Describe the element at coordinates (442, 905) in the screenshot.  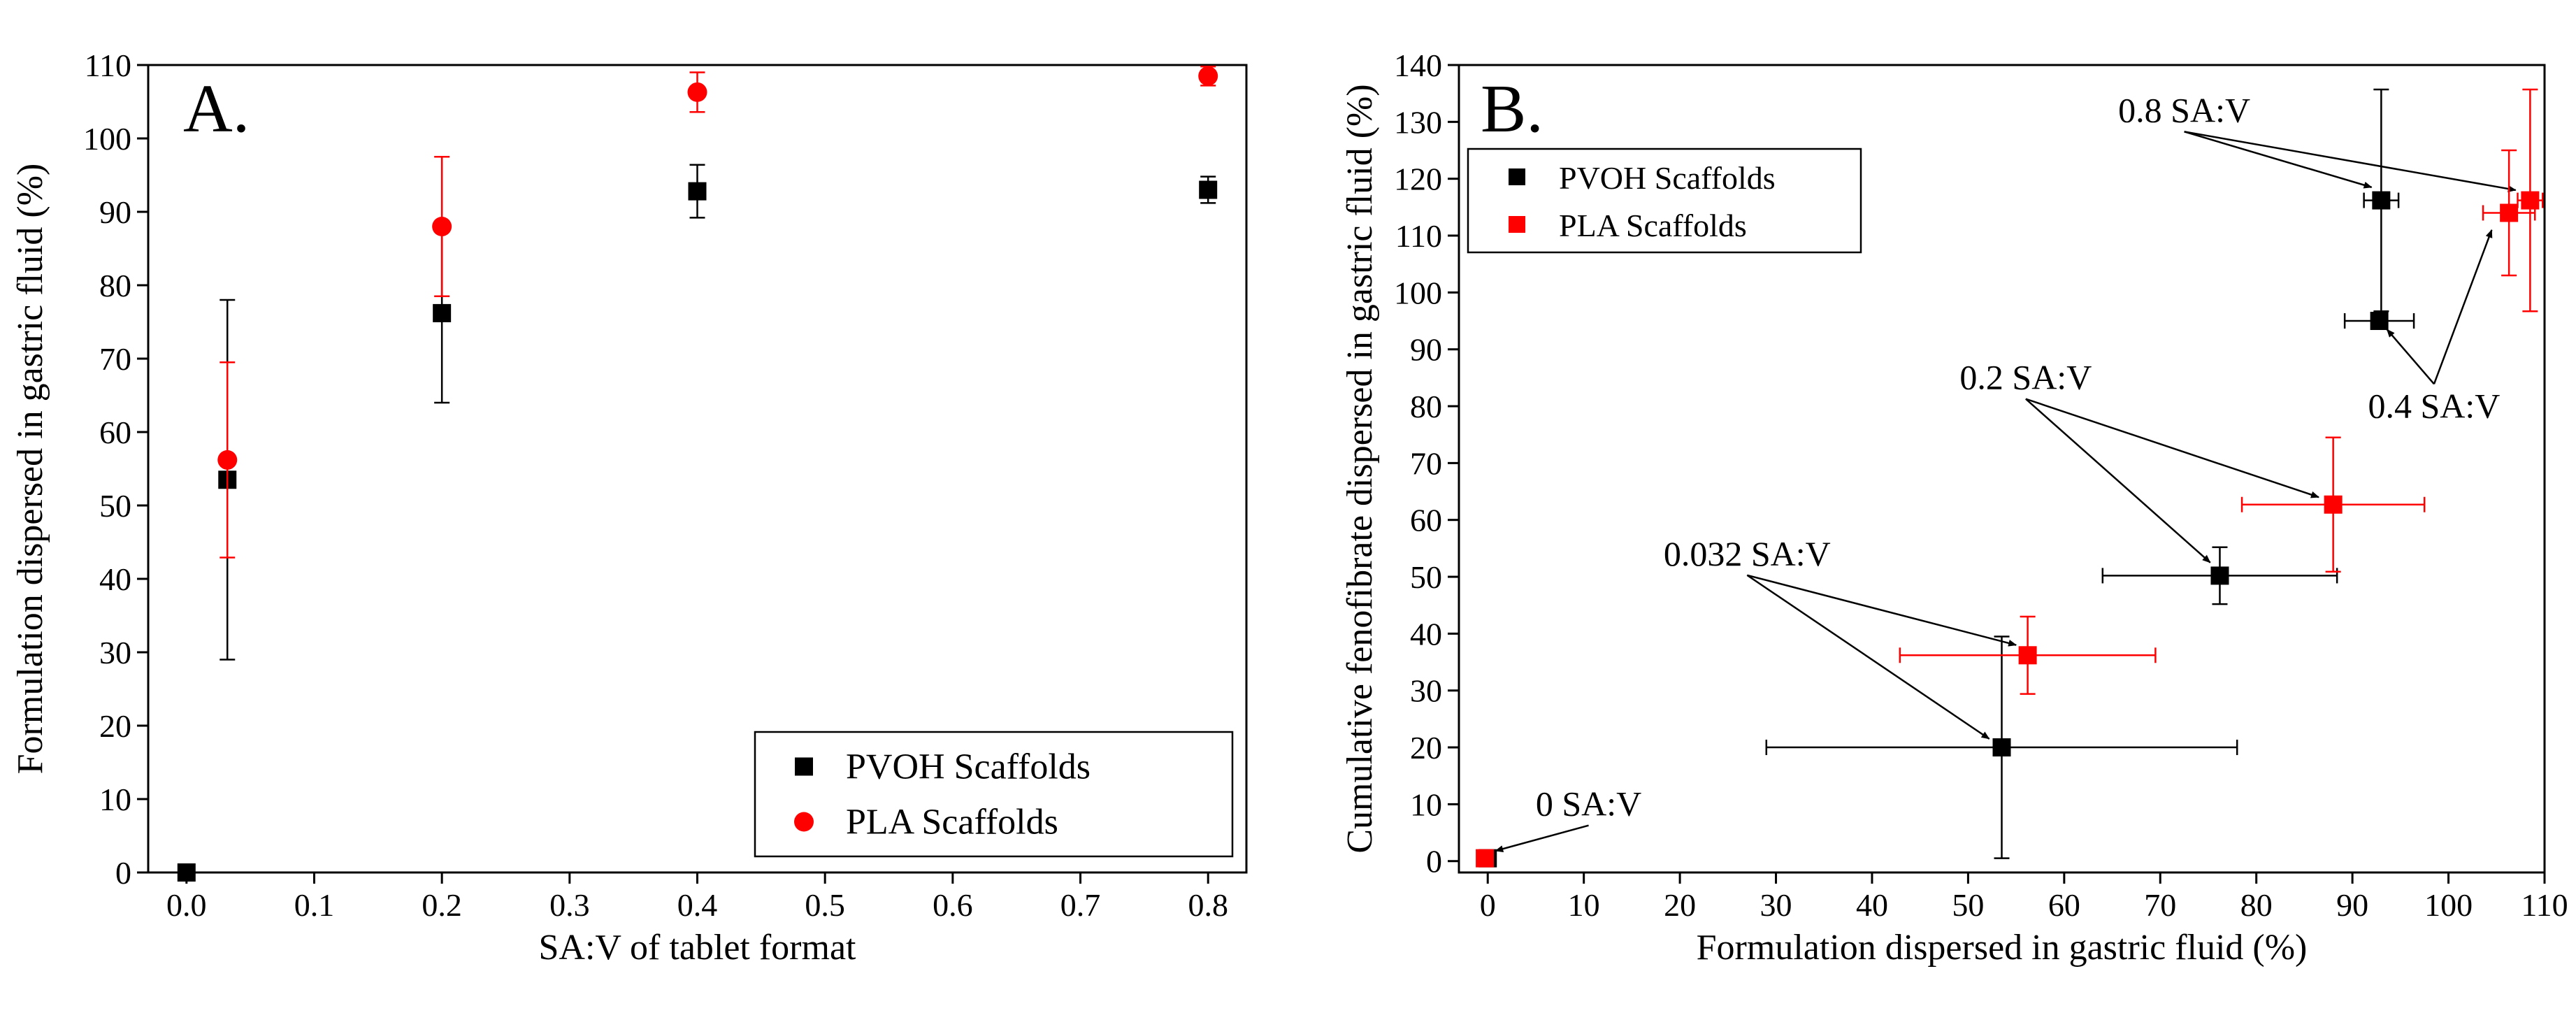
I see `x-tick-label: 0.2` at that location.